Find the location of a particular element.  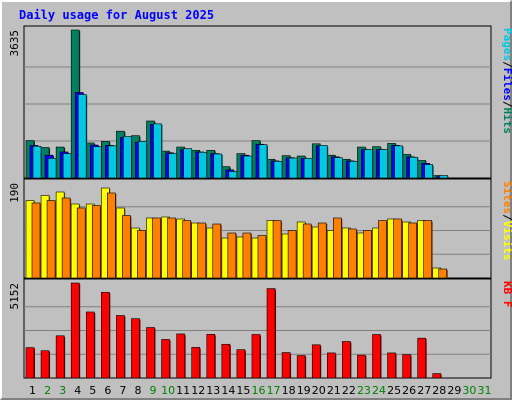

x-tick-label: 1 is located at coordinates (32, 390).